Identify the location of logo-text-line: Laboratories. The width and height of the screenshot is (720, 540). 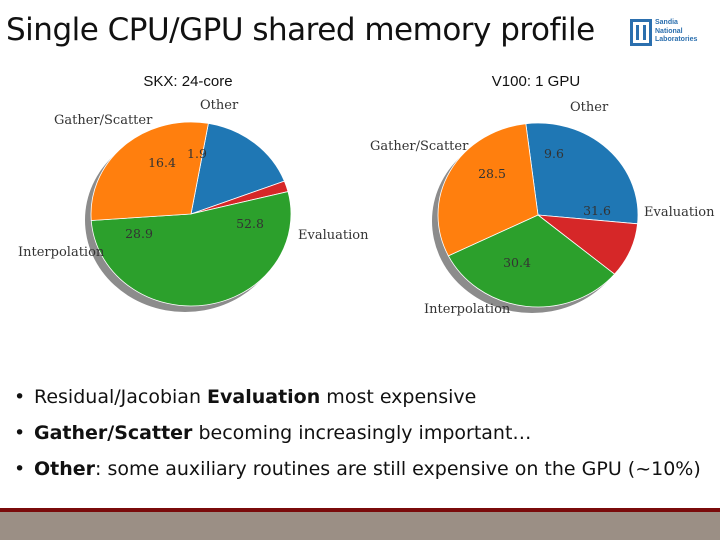
(676, 39).